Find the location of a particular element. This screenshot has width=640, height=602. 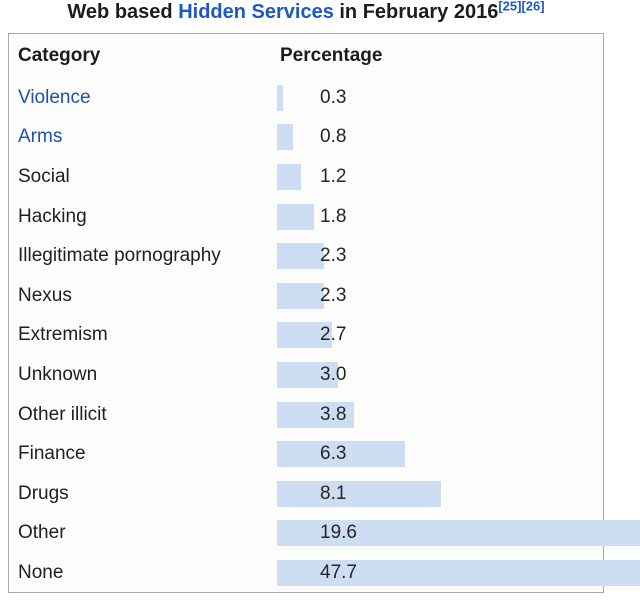

percentage-cell: 8.1 is located at coordinates (440, 494).